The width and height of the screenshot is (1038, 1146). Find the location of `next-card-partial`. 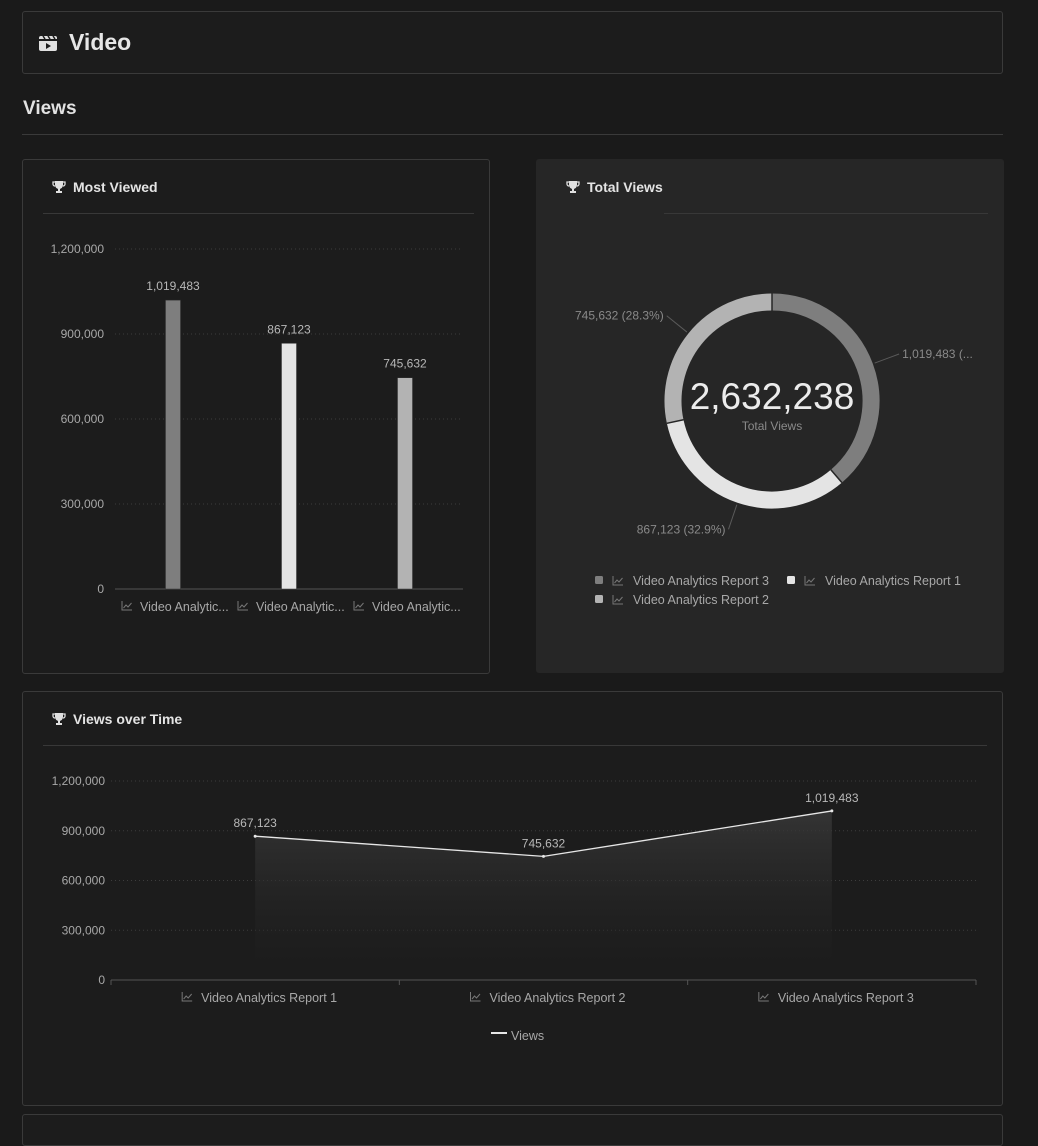

next-card-partial is located at coordinates (512, 1130).